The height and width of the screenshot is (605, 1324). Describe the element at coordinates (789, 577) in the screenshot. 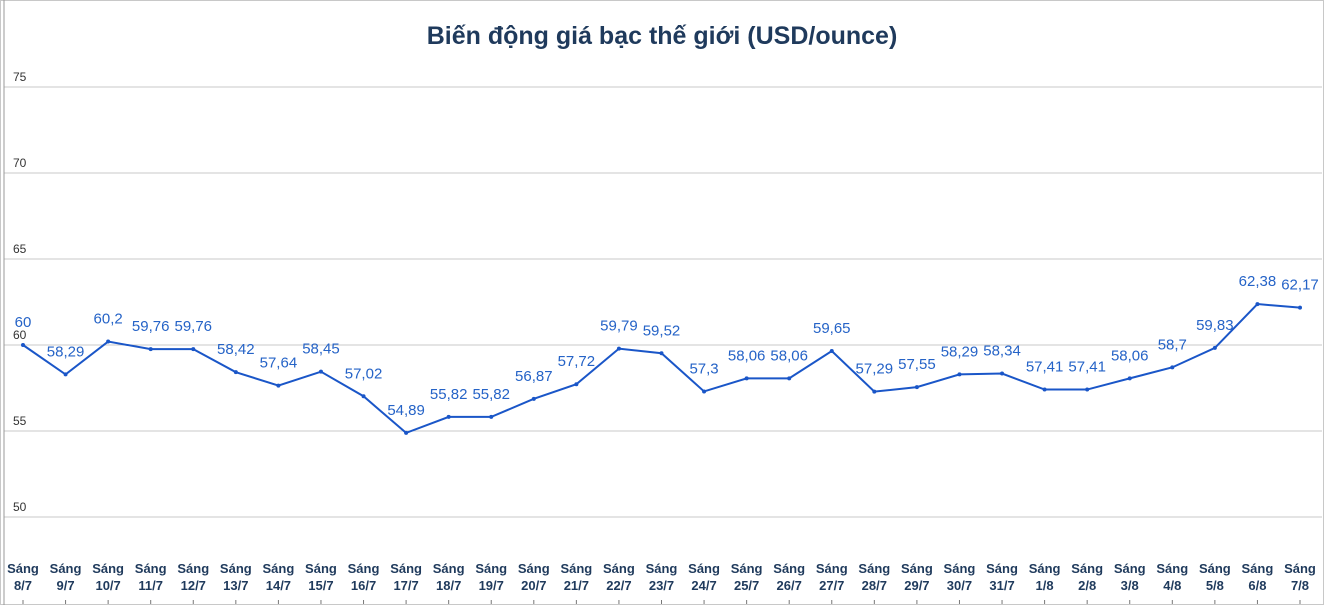

I see `x-tick-label: Sáng 26/7` at that location.